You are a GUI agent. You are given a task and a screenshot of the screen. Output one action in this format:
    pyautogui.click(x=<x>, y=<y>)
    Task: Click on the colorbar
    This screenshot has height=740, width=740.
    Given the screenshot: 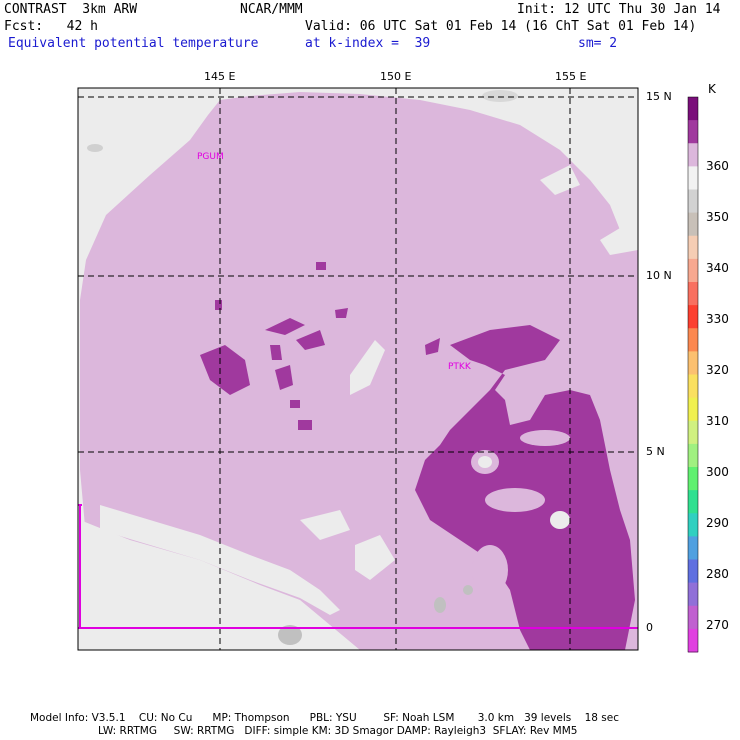 What is the action you would take?
    pyautogui.click(x=693, y=375)
    